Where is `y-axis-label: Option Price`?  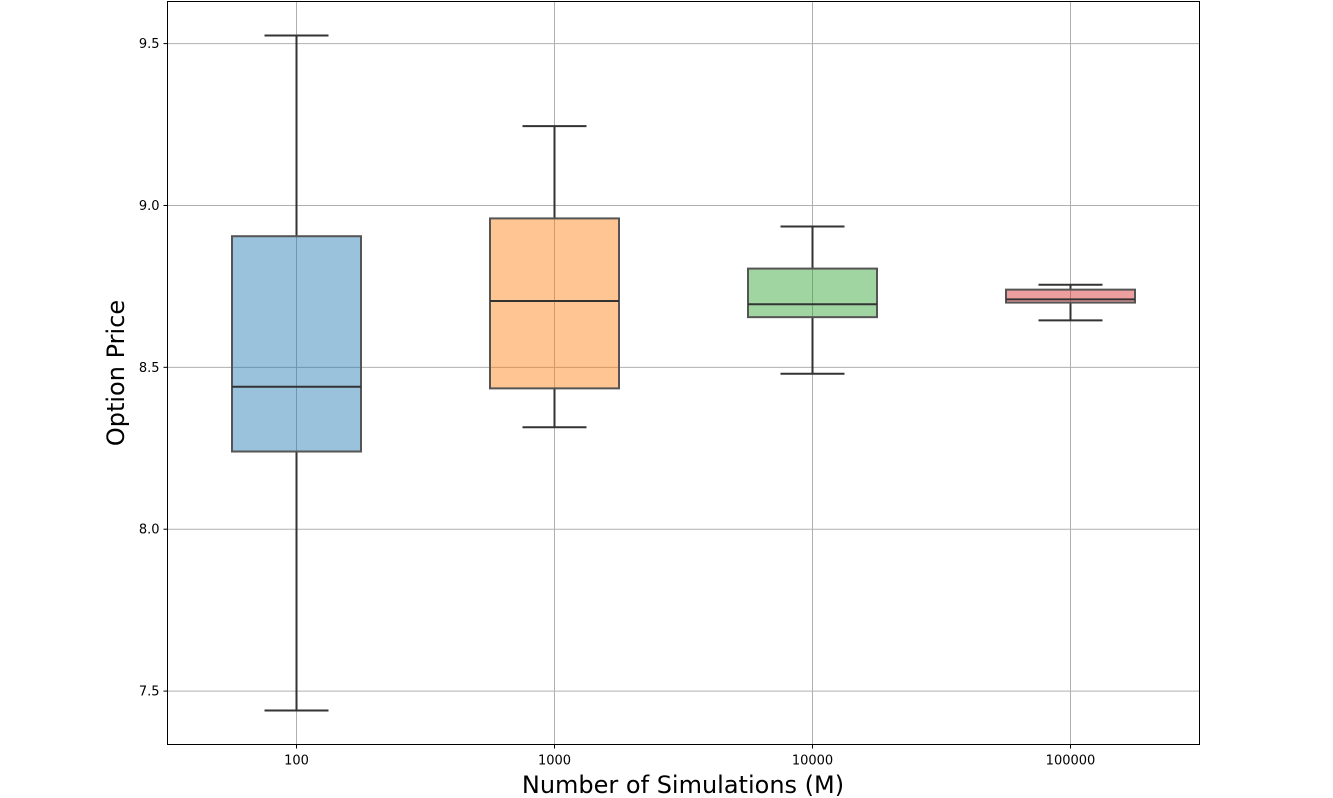
y-axis-label: Option Price is located at coordinates (116, 373).